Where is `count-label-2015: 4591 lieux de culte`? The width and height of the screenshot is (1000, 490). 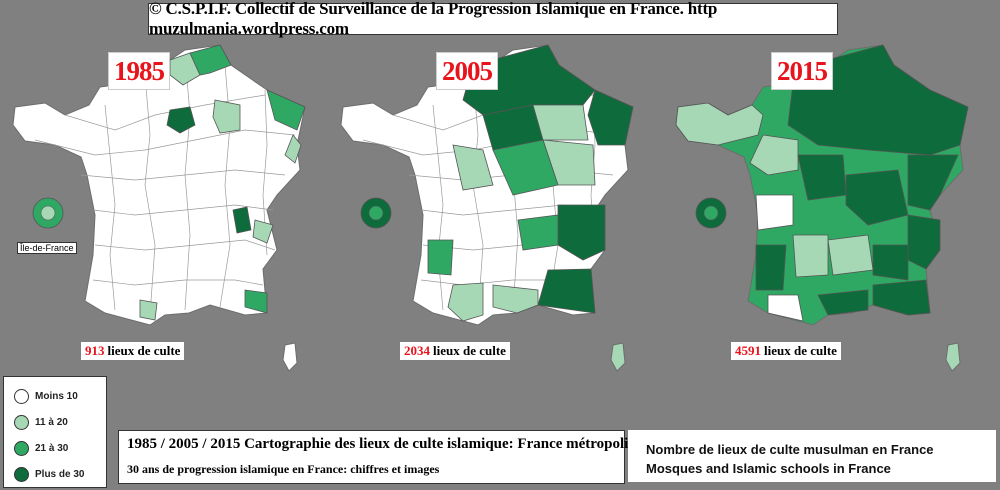
count-label-2015: 4591 lieux de culte is located at coordinates (786, 351).